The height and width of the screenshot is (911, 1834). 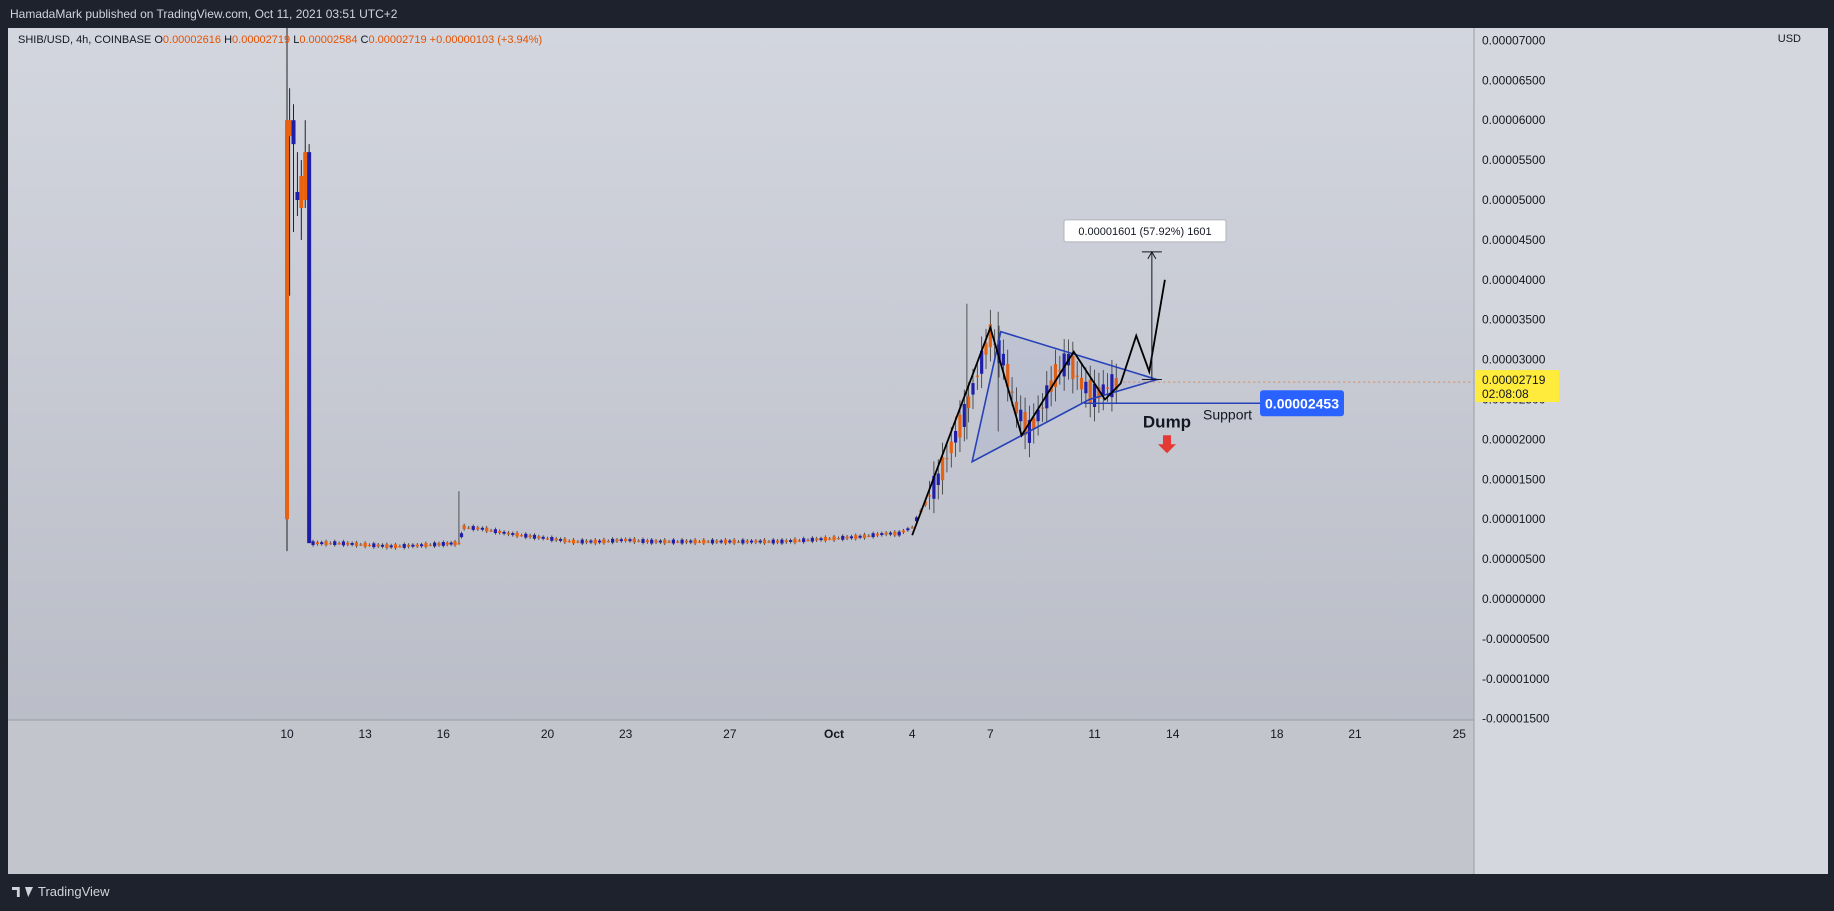 What do you see at coordinates (444, 734) in the screenshot?
I see `x-tick-label: 16` at bounding box center [444, 734].